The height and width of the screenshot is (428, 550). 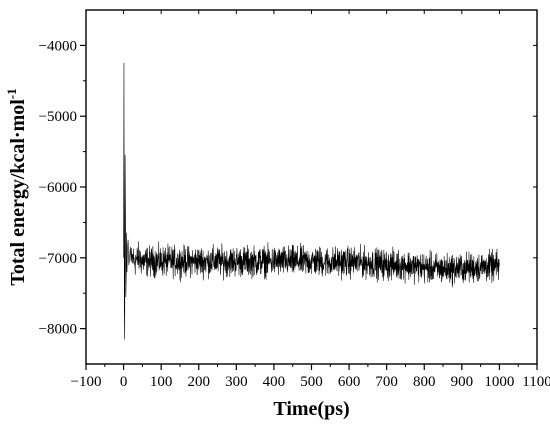 What do you see at coordinates (124, 382) in the screenshot?
I see `x-tick-label: 0` at bounding box center [124, 382].